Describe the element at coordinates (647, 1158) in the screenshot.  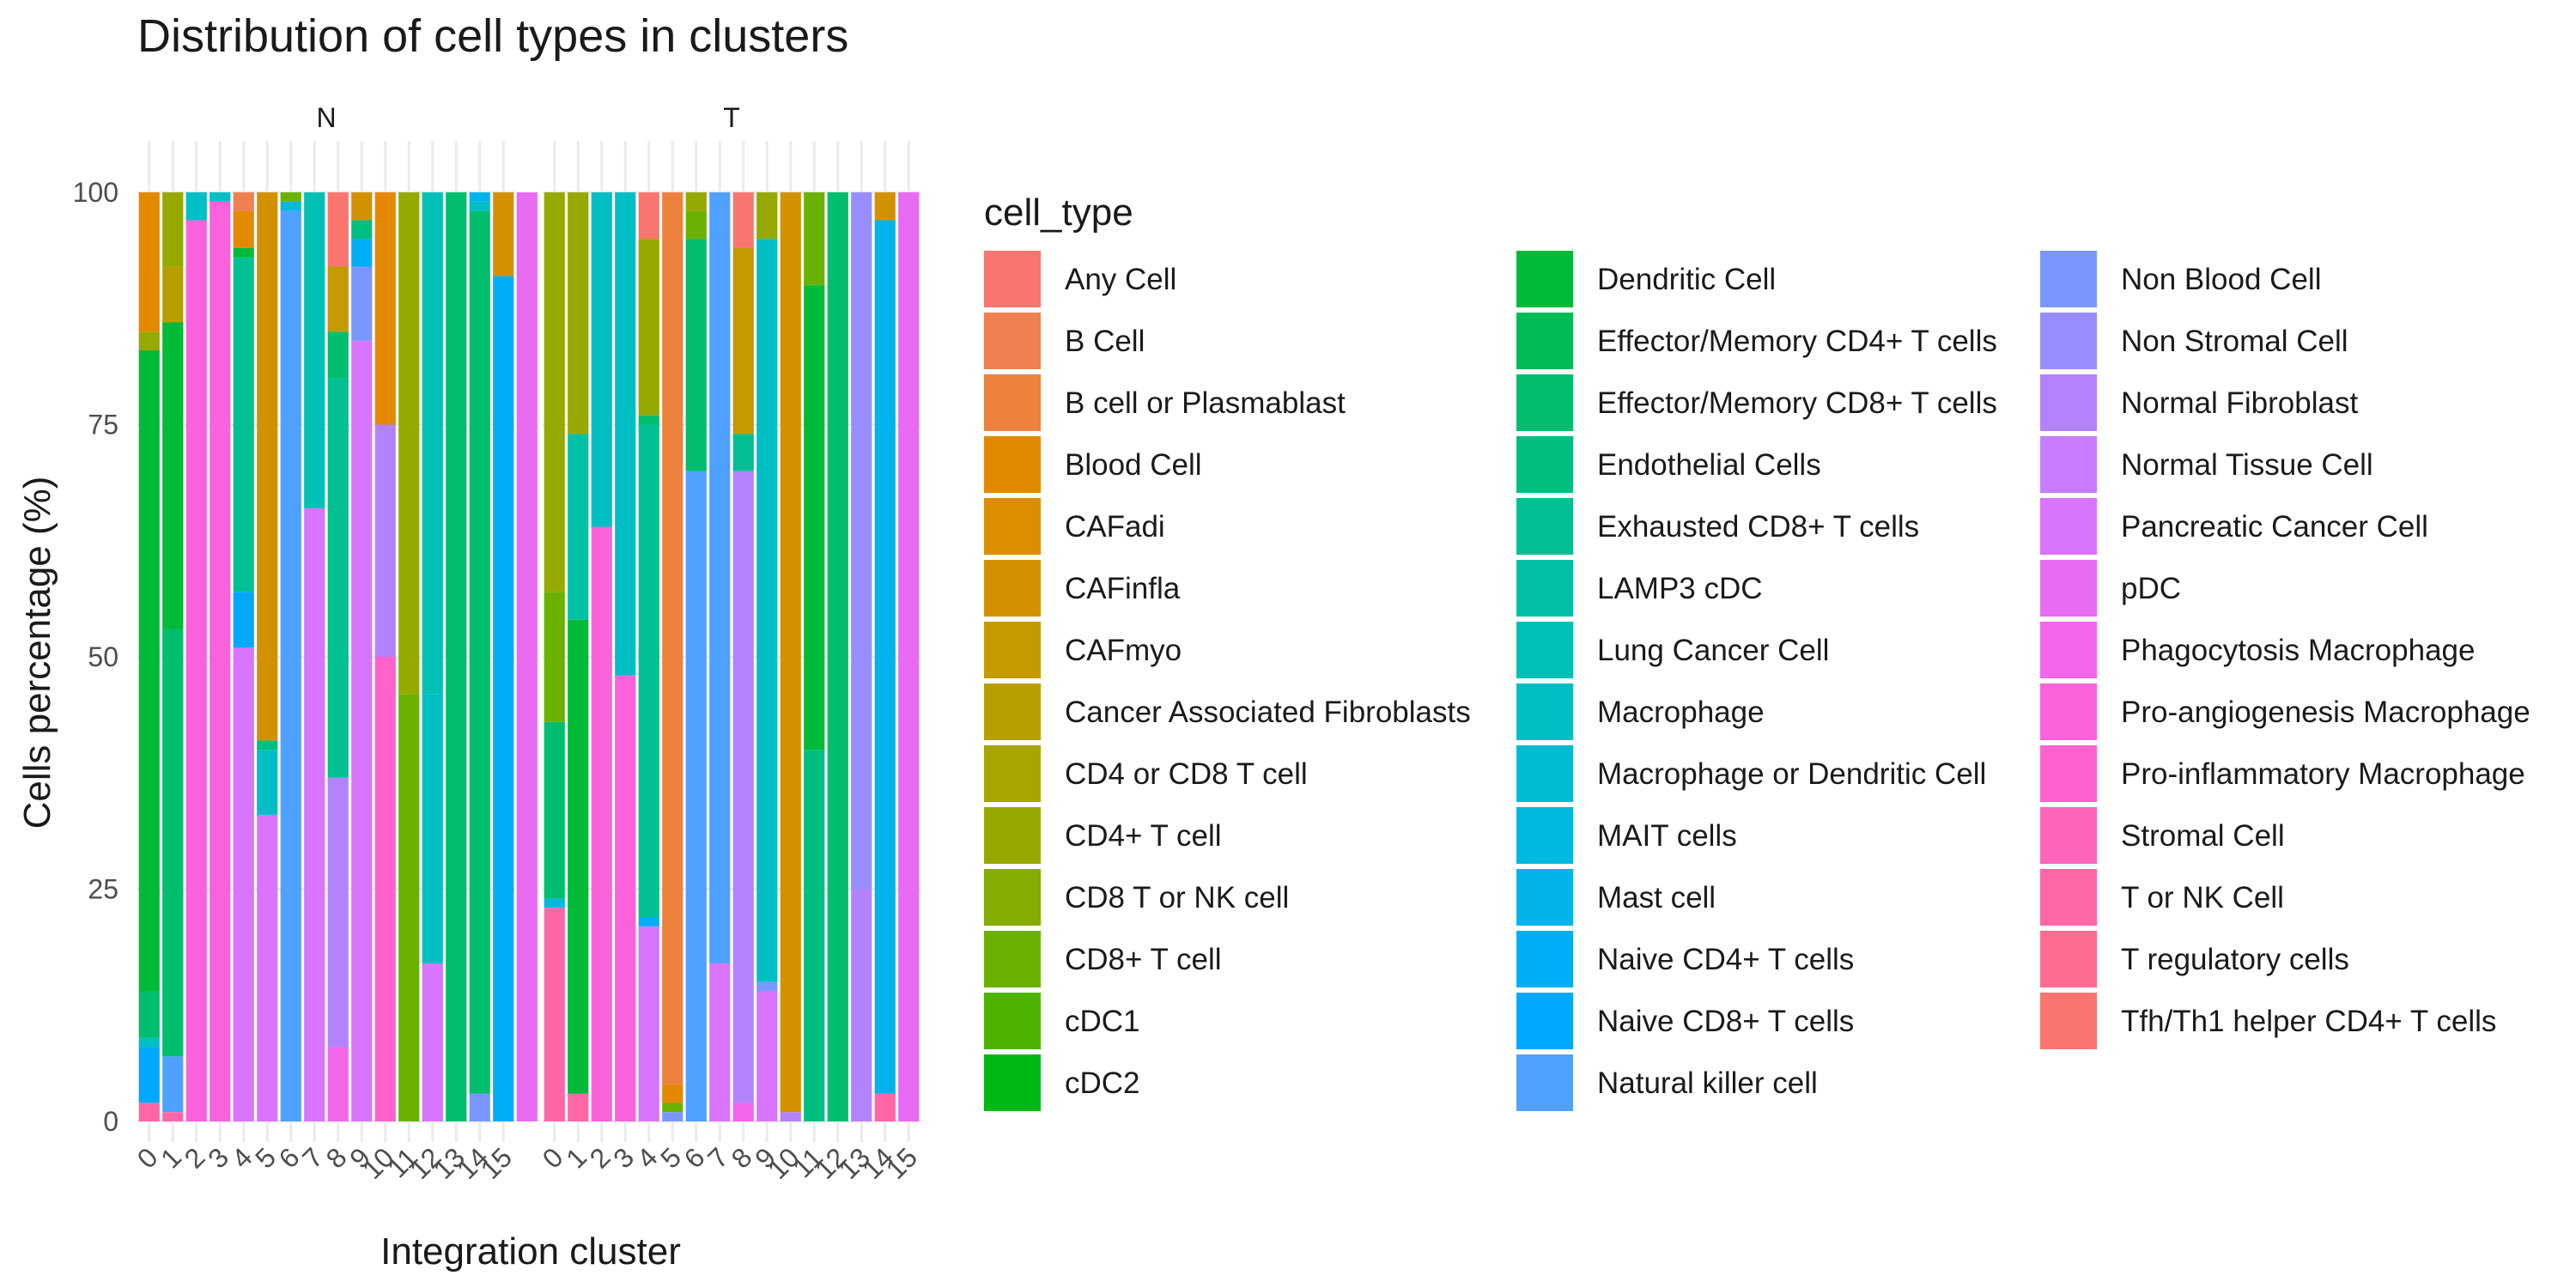
I see `x-tick-label: 4` at that location.